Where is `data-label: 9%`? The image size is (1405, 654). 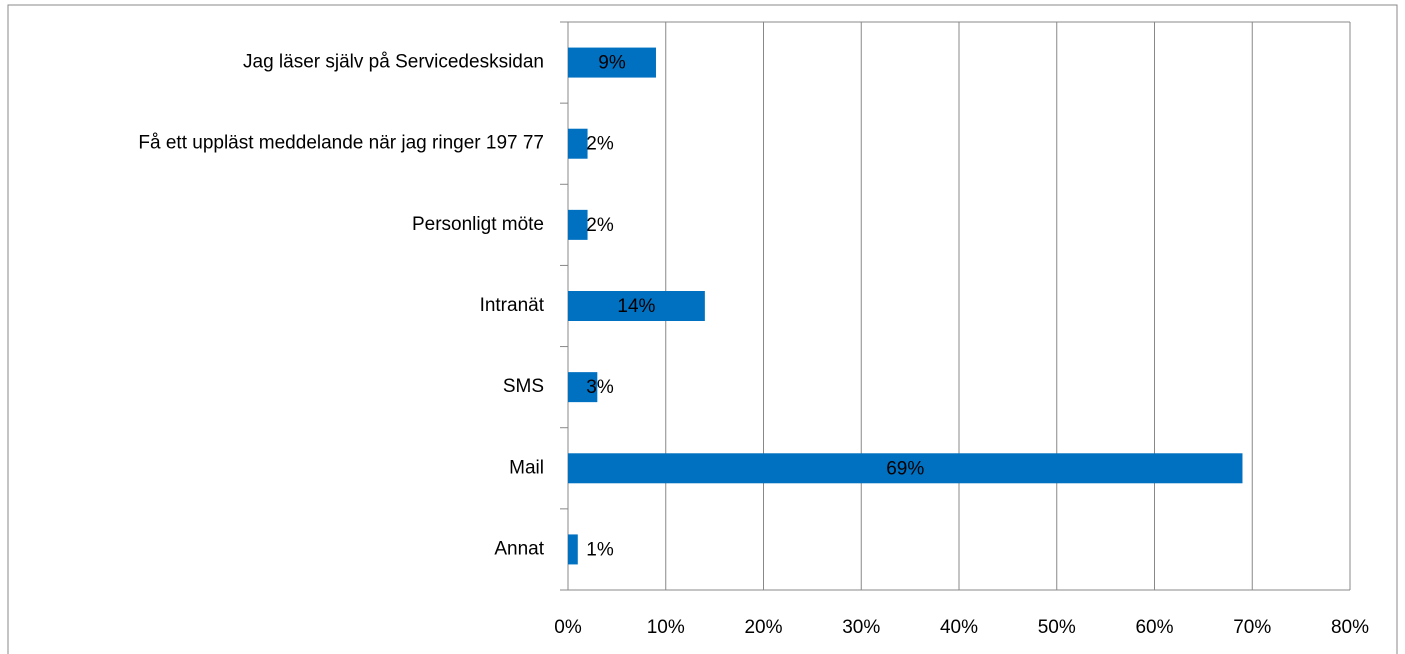 data-label: 9% is located at coordinates (612, 63).